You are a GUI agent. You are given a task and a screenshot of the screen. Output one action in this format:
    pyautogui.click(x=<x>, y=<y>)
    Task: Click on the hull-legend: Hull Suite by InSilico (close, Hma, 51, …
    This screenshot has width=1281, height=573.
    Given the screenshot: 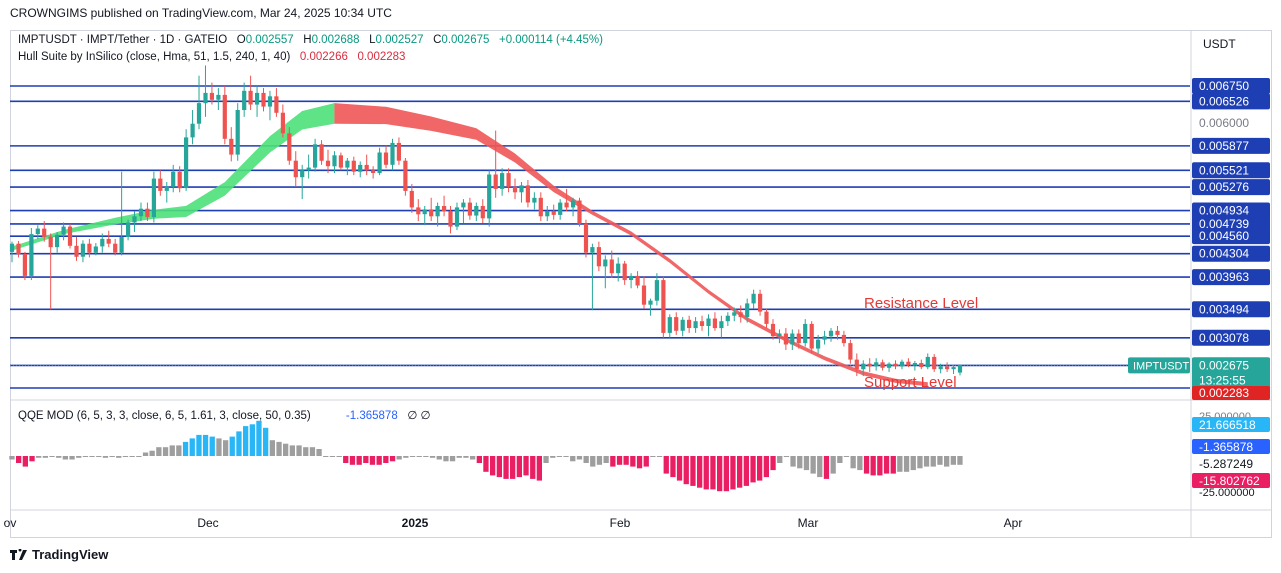 What is the action you would take?
    pyautogui.click(x=211, y=57)
    